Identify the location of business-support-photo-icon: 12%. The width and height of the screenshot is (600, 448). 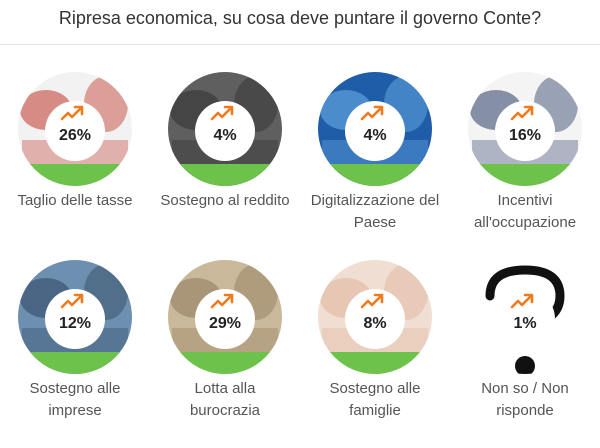
(75, 317).